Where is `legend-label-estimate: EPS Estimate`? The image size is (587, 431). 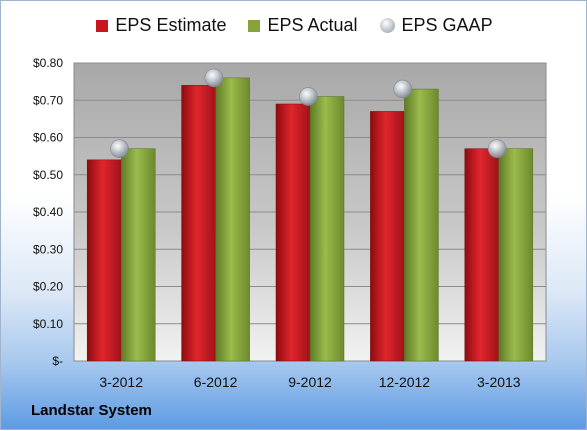 legend-label-estimate: EPS Estimate is located at coordinates (171, 25).